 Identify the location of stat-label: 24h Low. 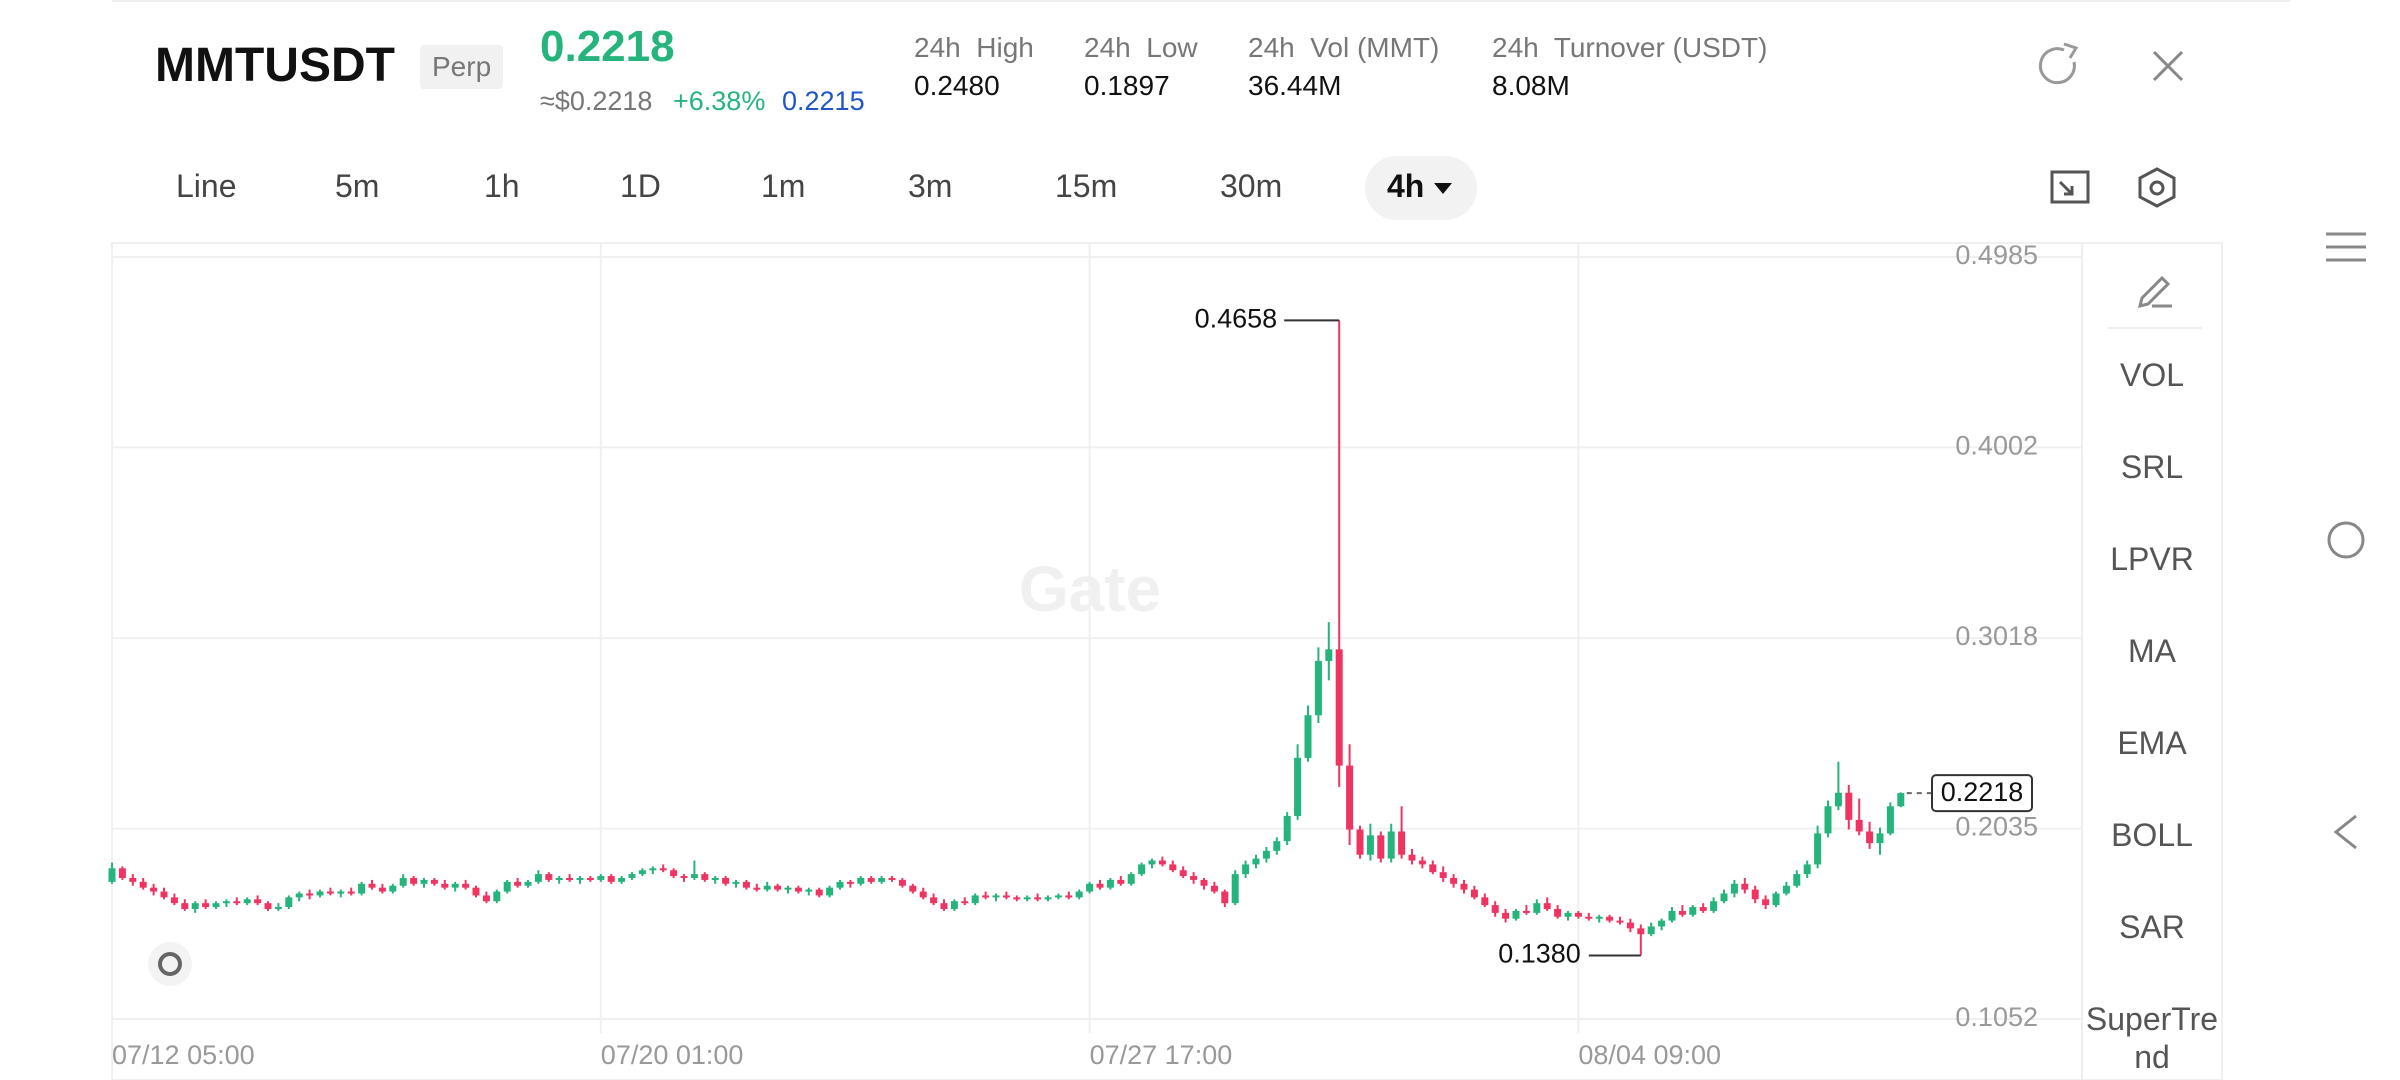
(1141, 47).